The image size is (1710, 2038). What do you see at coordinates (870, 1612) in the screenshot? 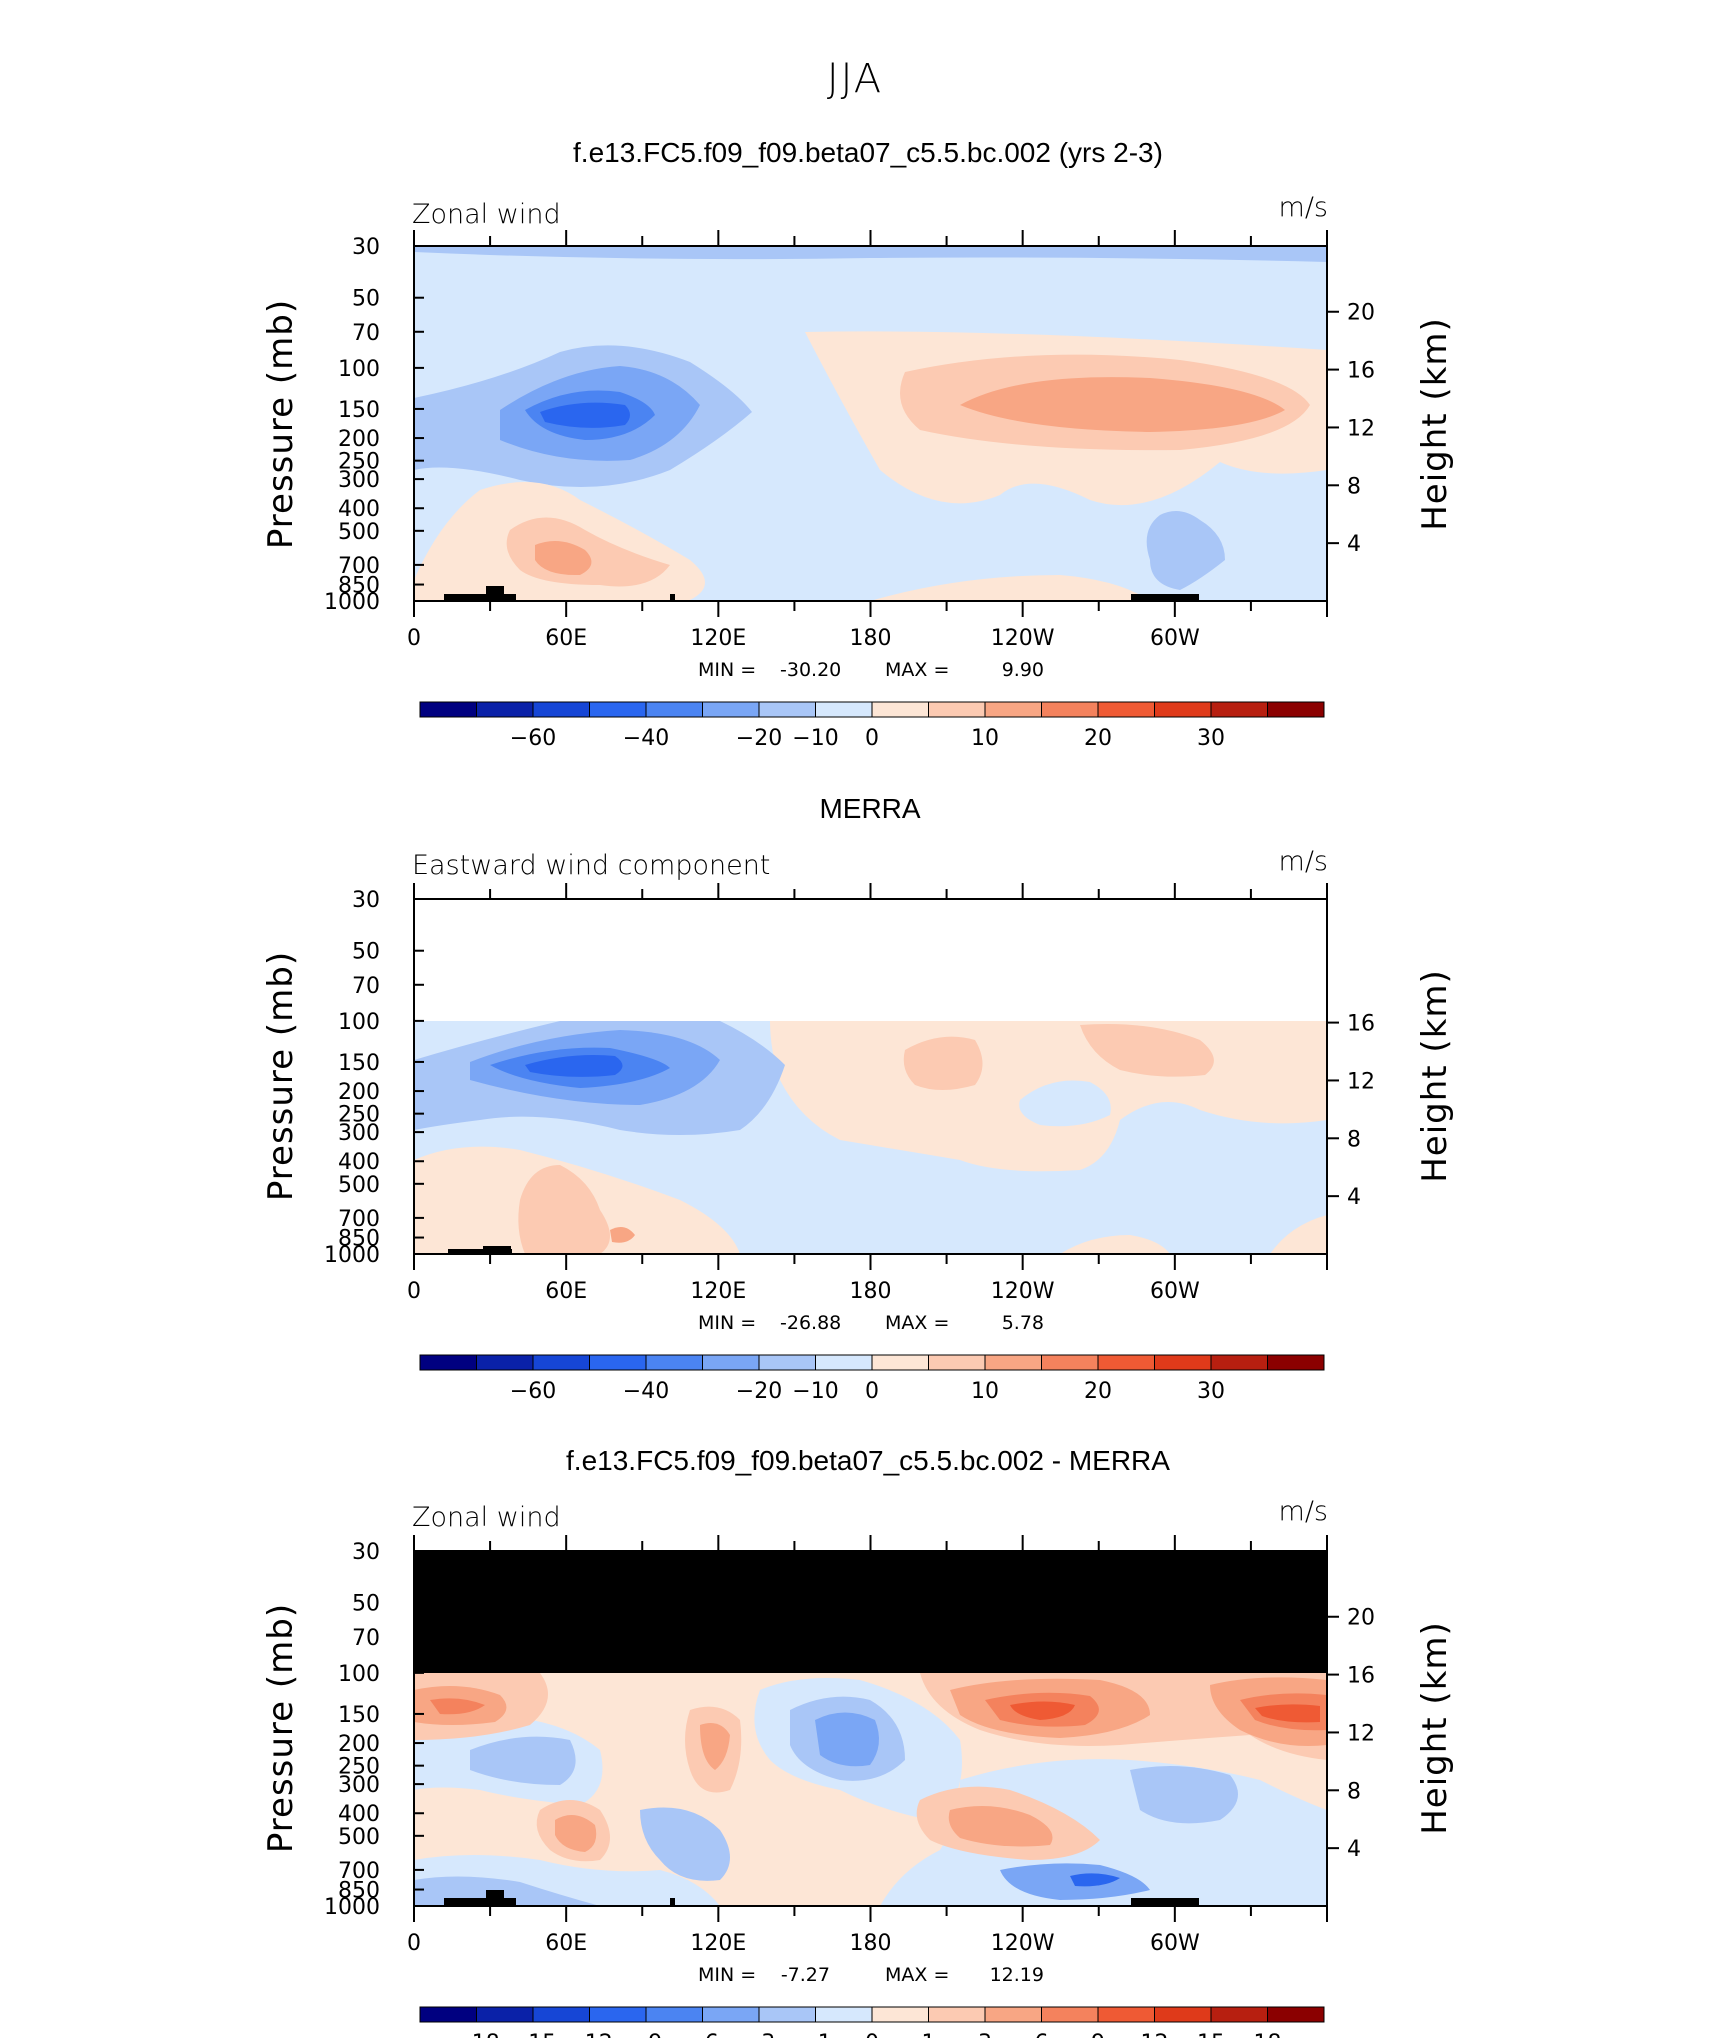
I see `panel-3-missing` at bounding box center [870, 1612].